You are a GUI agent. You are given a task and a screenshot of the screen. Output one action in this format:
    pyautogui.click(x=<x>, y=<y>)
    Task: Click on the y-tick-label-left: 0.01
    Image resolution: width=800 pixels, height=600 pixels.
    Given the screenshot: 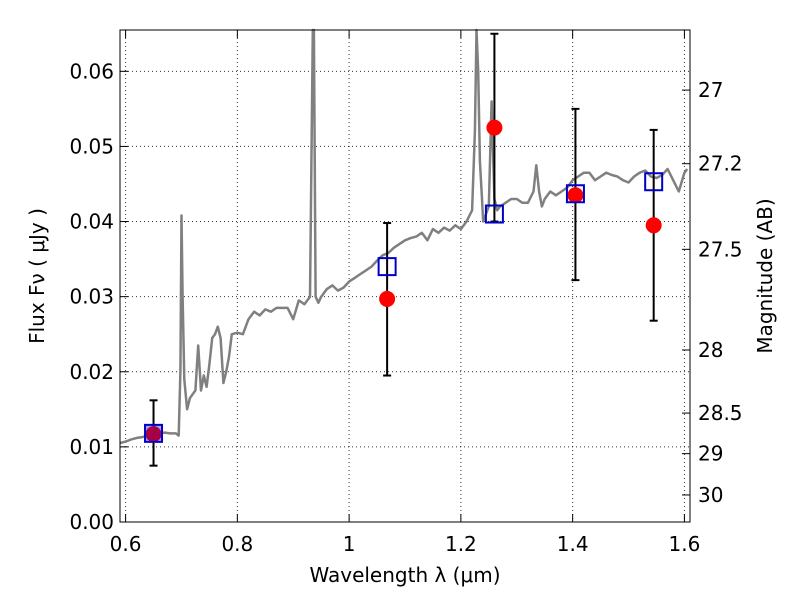 What is the action you would take?
    pyautogui.click(x=91, y=447)
    